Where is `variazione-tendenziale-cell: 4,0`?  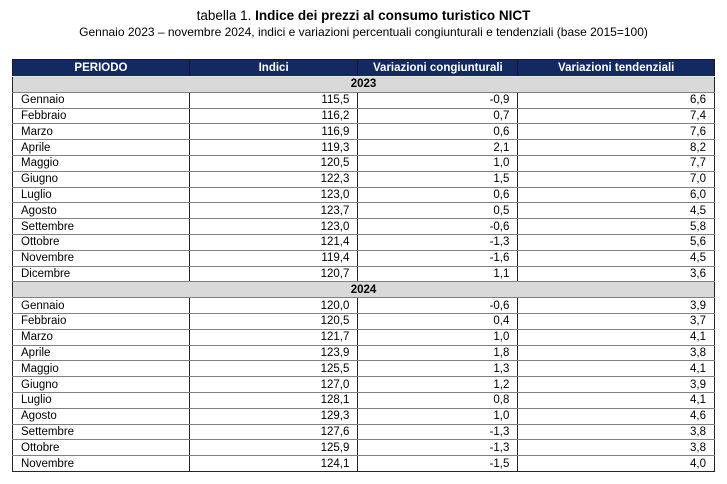
variazione-tendenziale-cell: 4,0 is located at coordinates (616, 463).